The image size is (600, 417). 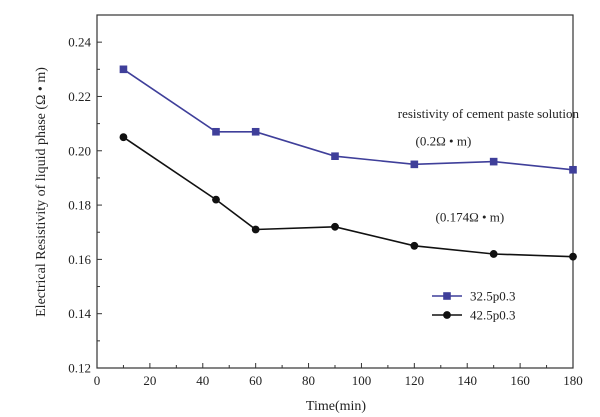 I want to click on legend-item: 42.5p0.3, so click(x=474, y=315).